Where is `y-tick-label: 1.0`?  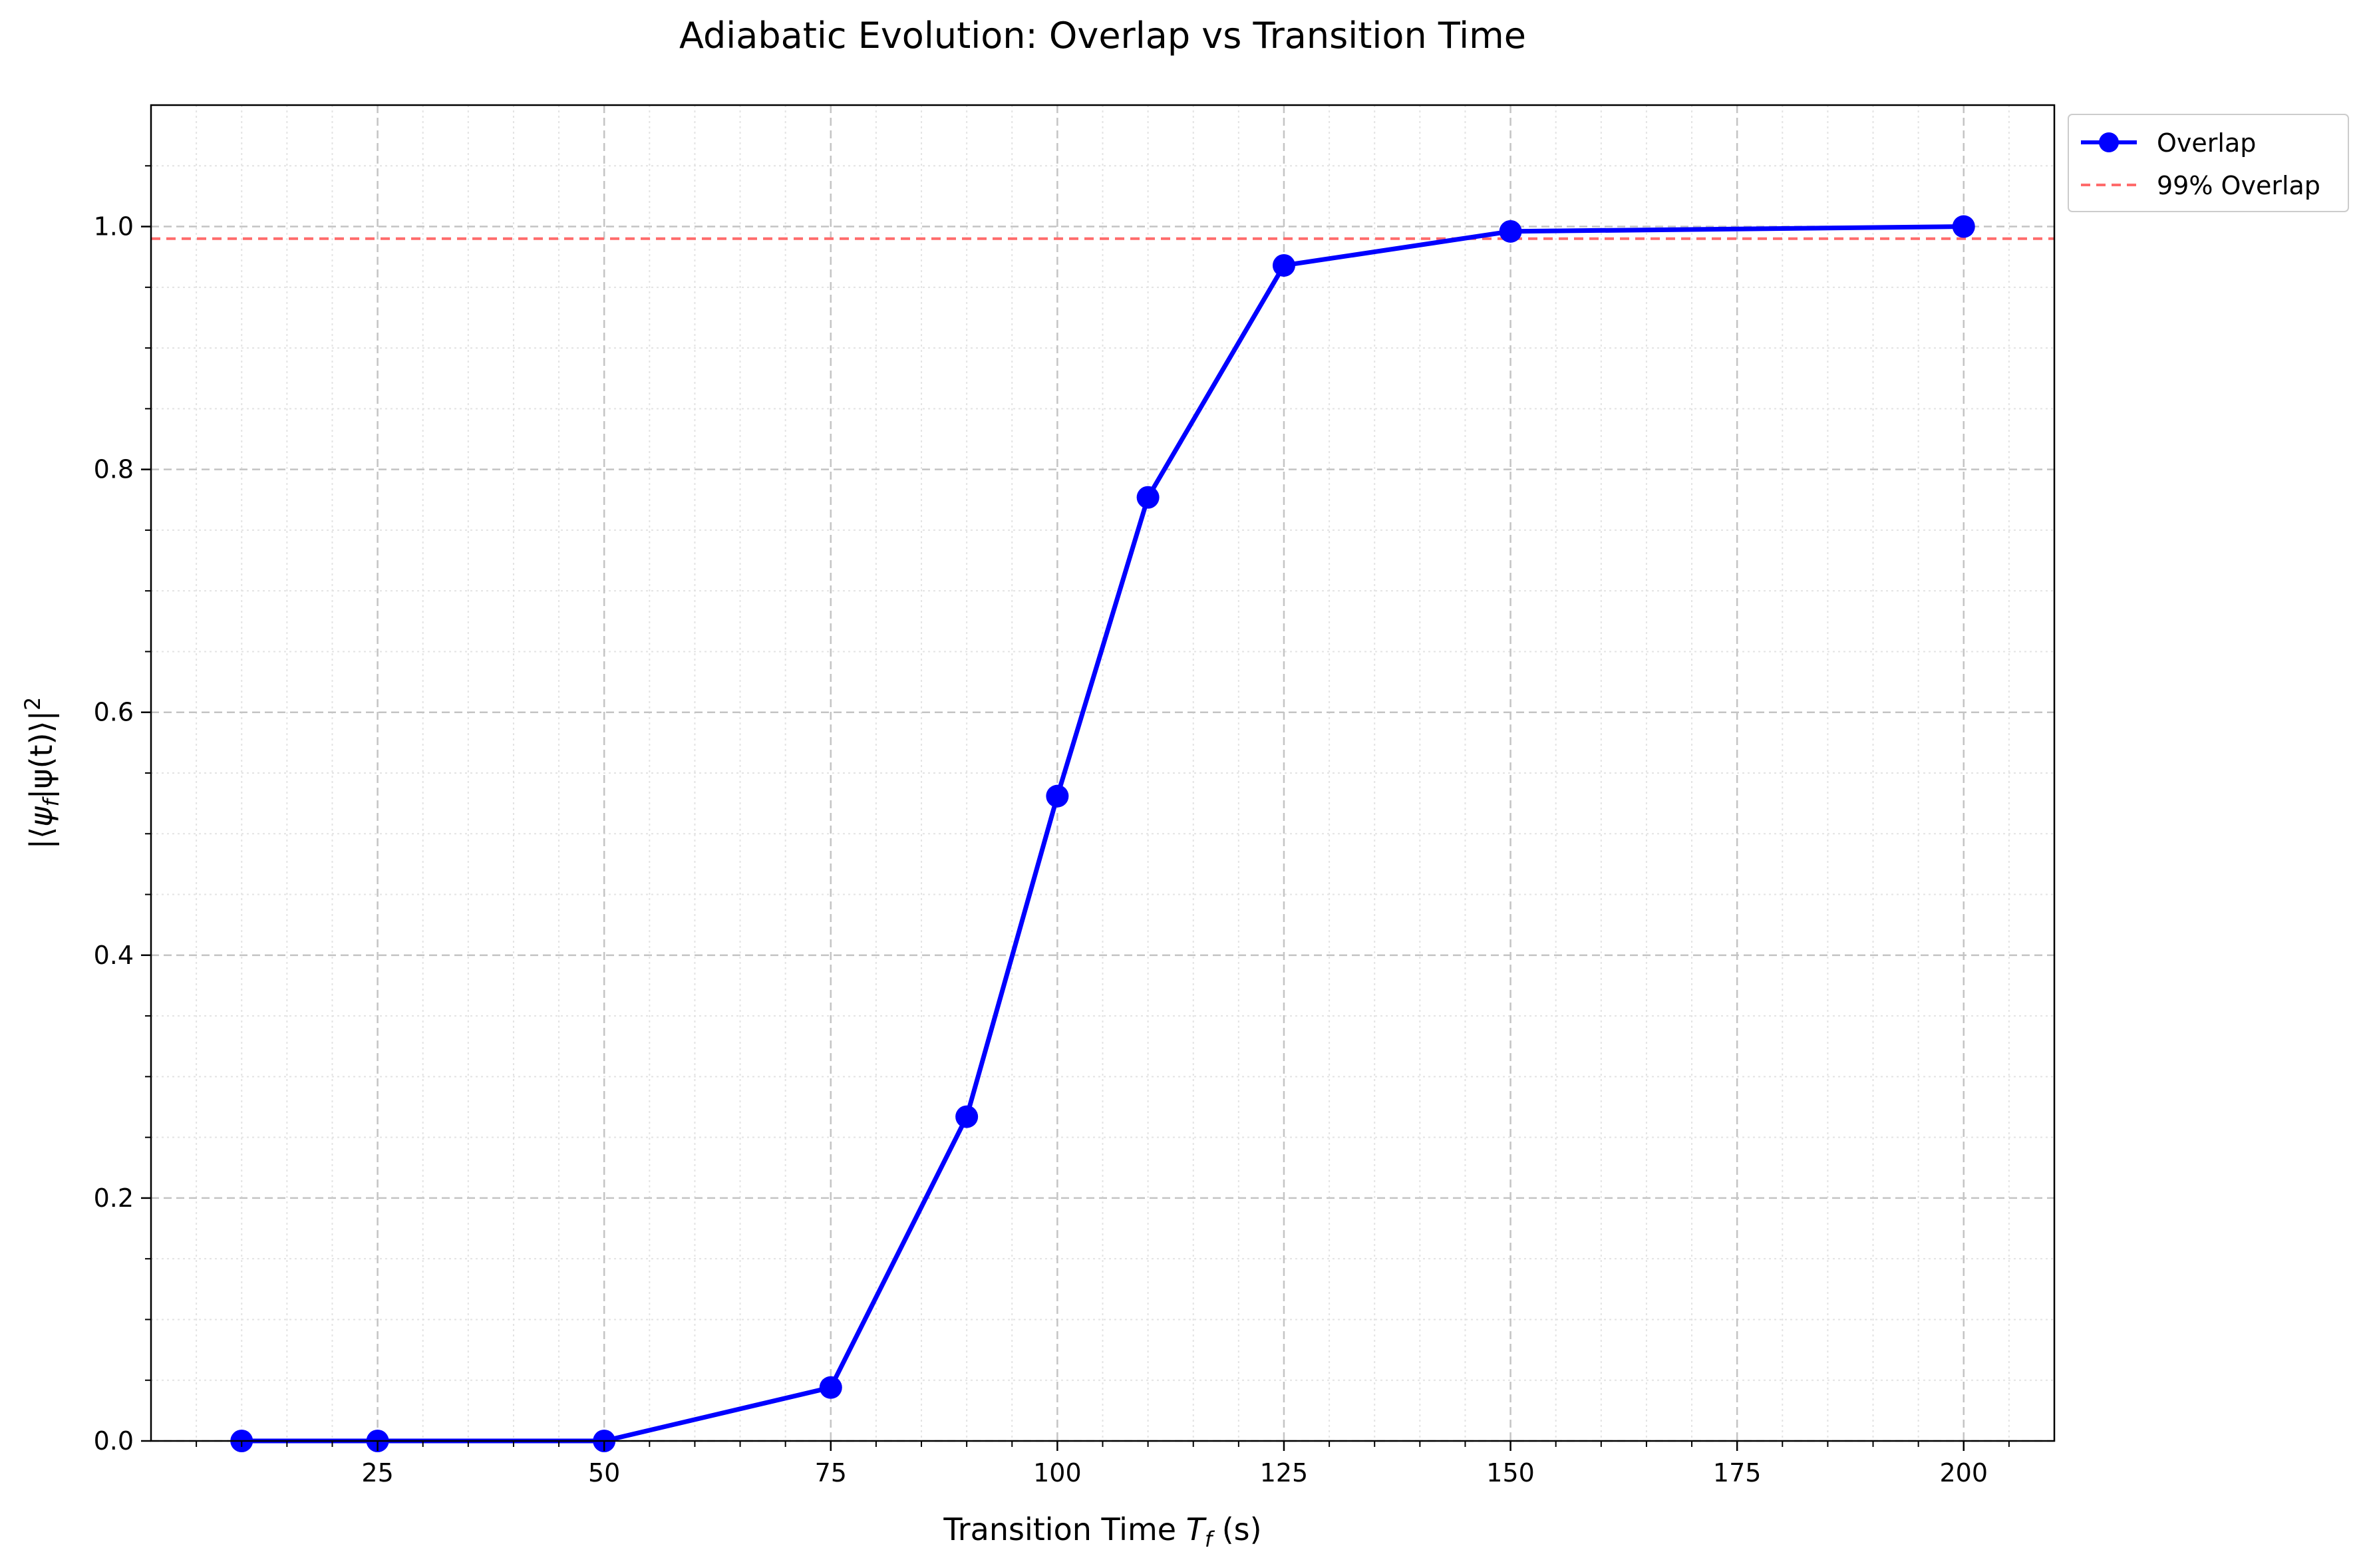
y-tick-label: 1.0 is located at coordinates (114, 226).